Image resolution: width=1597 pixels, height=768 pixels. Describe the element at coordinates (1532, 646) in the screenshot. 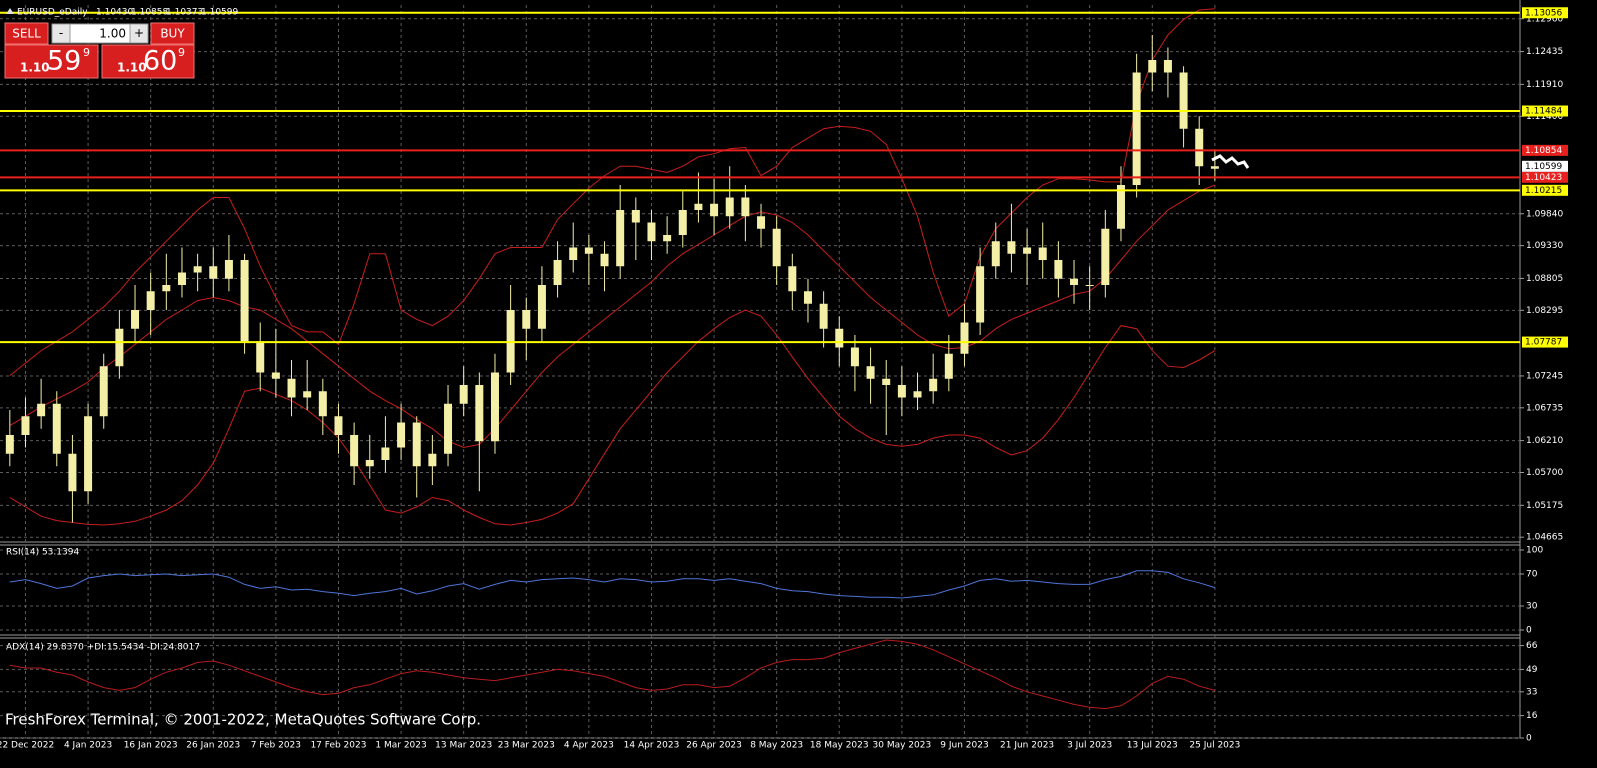

I see `y-tick-label: 66` at that location.